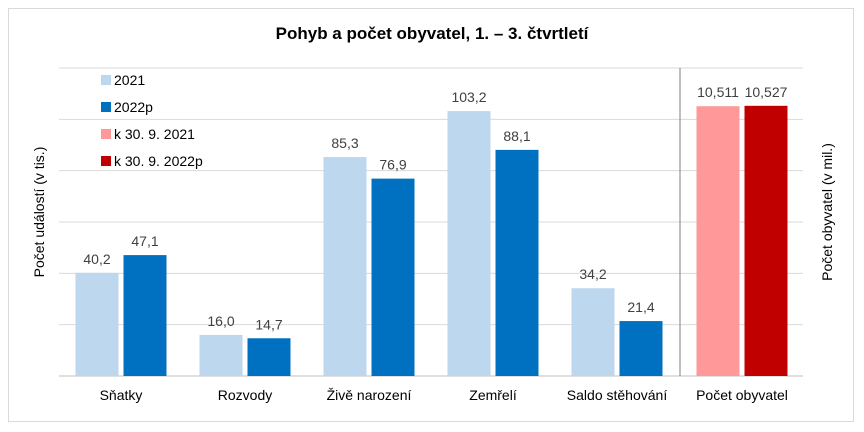 This screenshot has height=432, width=864. I want to click on data-label: 10,527, so click(766, 92).